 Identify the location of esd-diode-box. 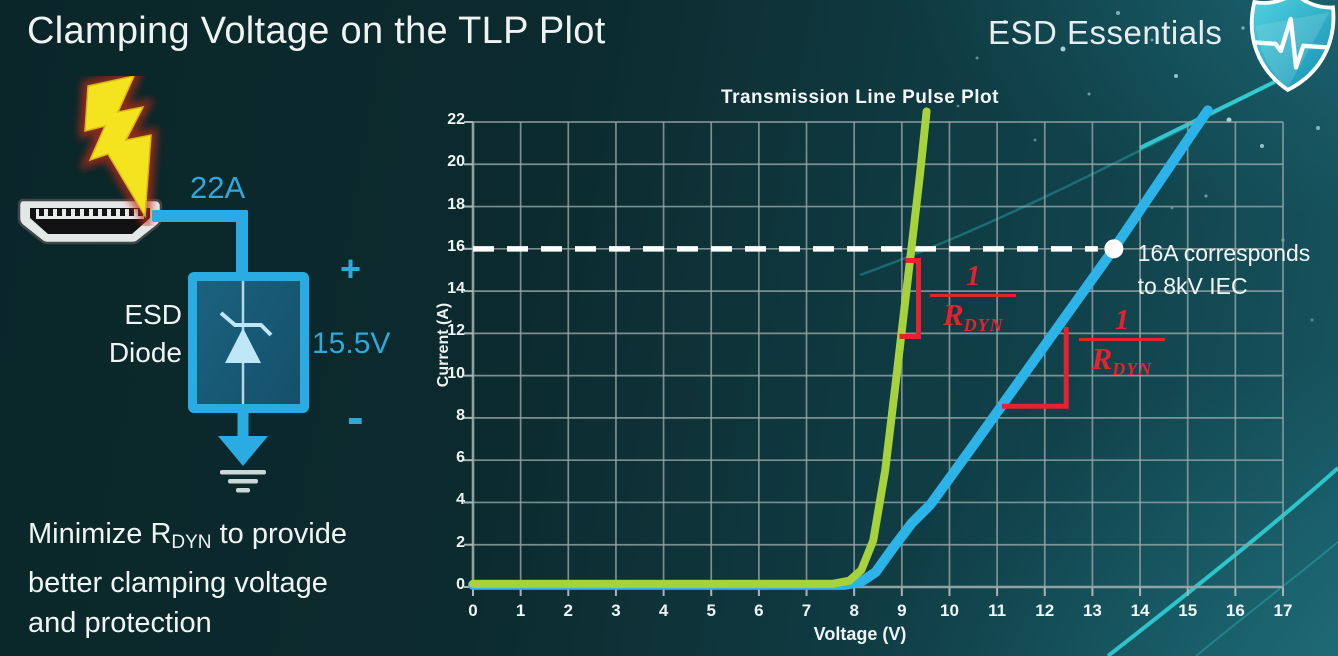
(248, 342).